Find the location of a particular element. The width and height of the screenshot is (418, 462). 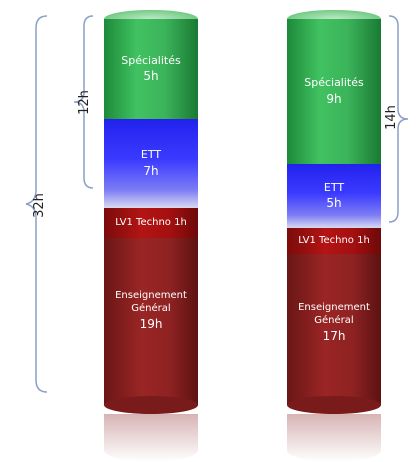

upper-left-brace is located at coordinates (83, 102).